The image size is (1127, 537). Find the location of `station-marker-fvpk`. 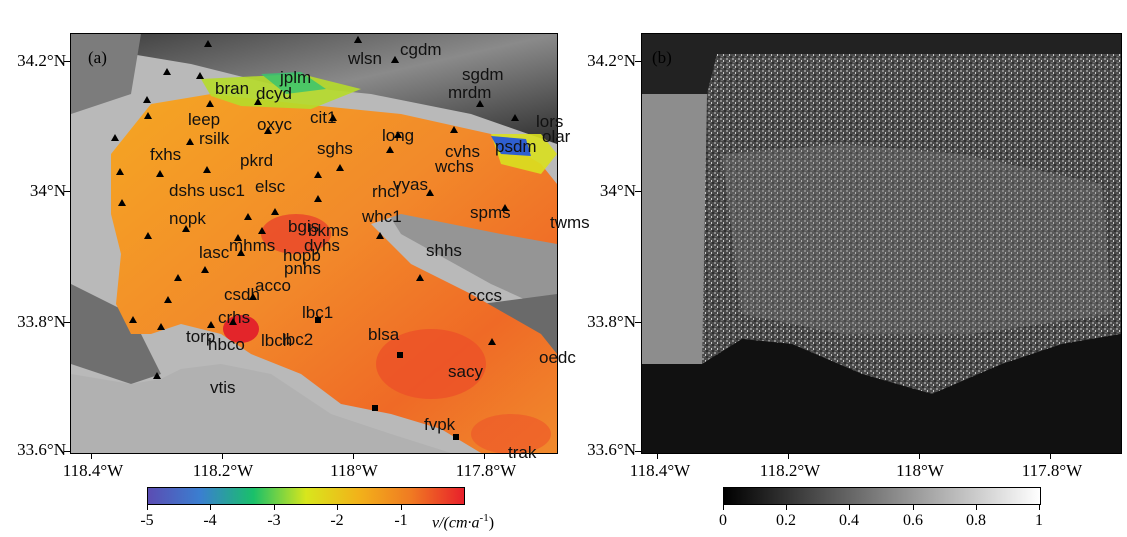

station-marker-fvpk is located at coordinates (375, 408).